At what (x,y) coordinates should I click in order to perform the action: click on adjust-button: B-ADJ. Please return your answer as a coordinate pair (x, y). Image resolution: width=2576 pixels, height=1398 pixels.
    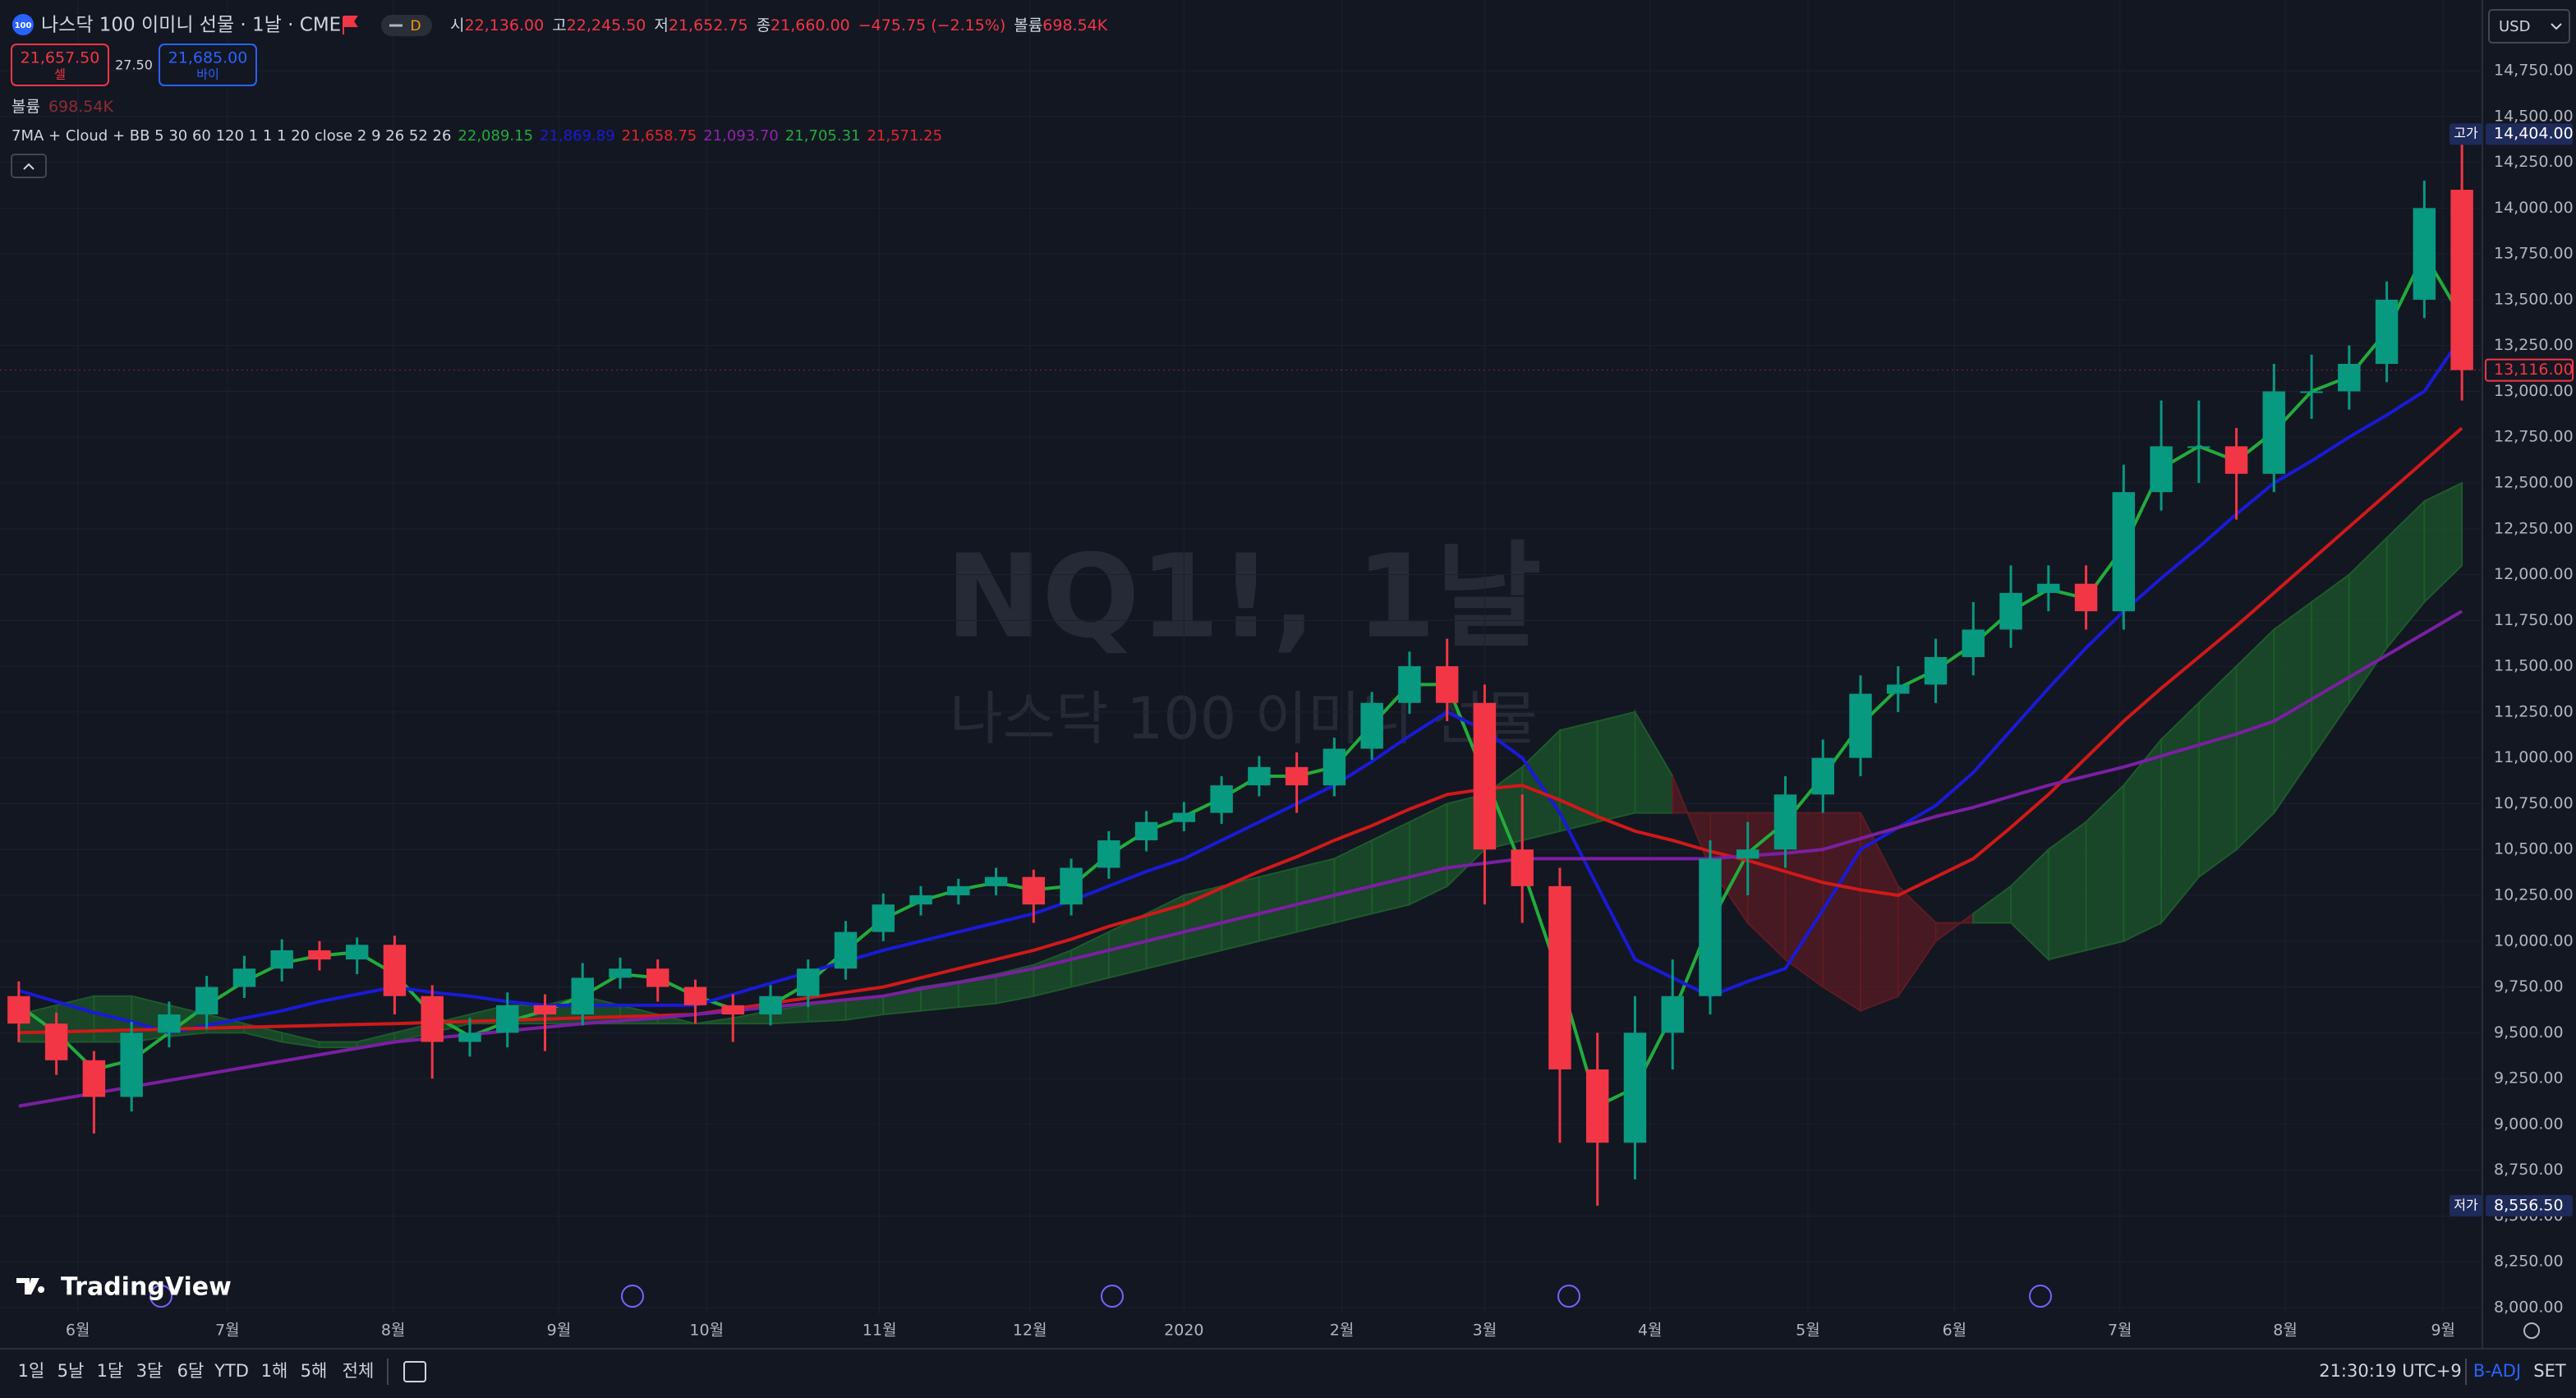
    Looking at the image, I should click on (2497, 1371).